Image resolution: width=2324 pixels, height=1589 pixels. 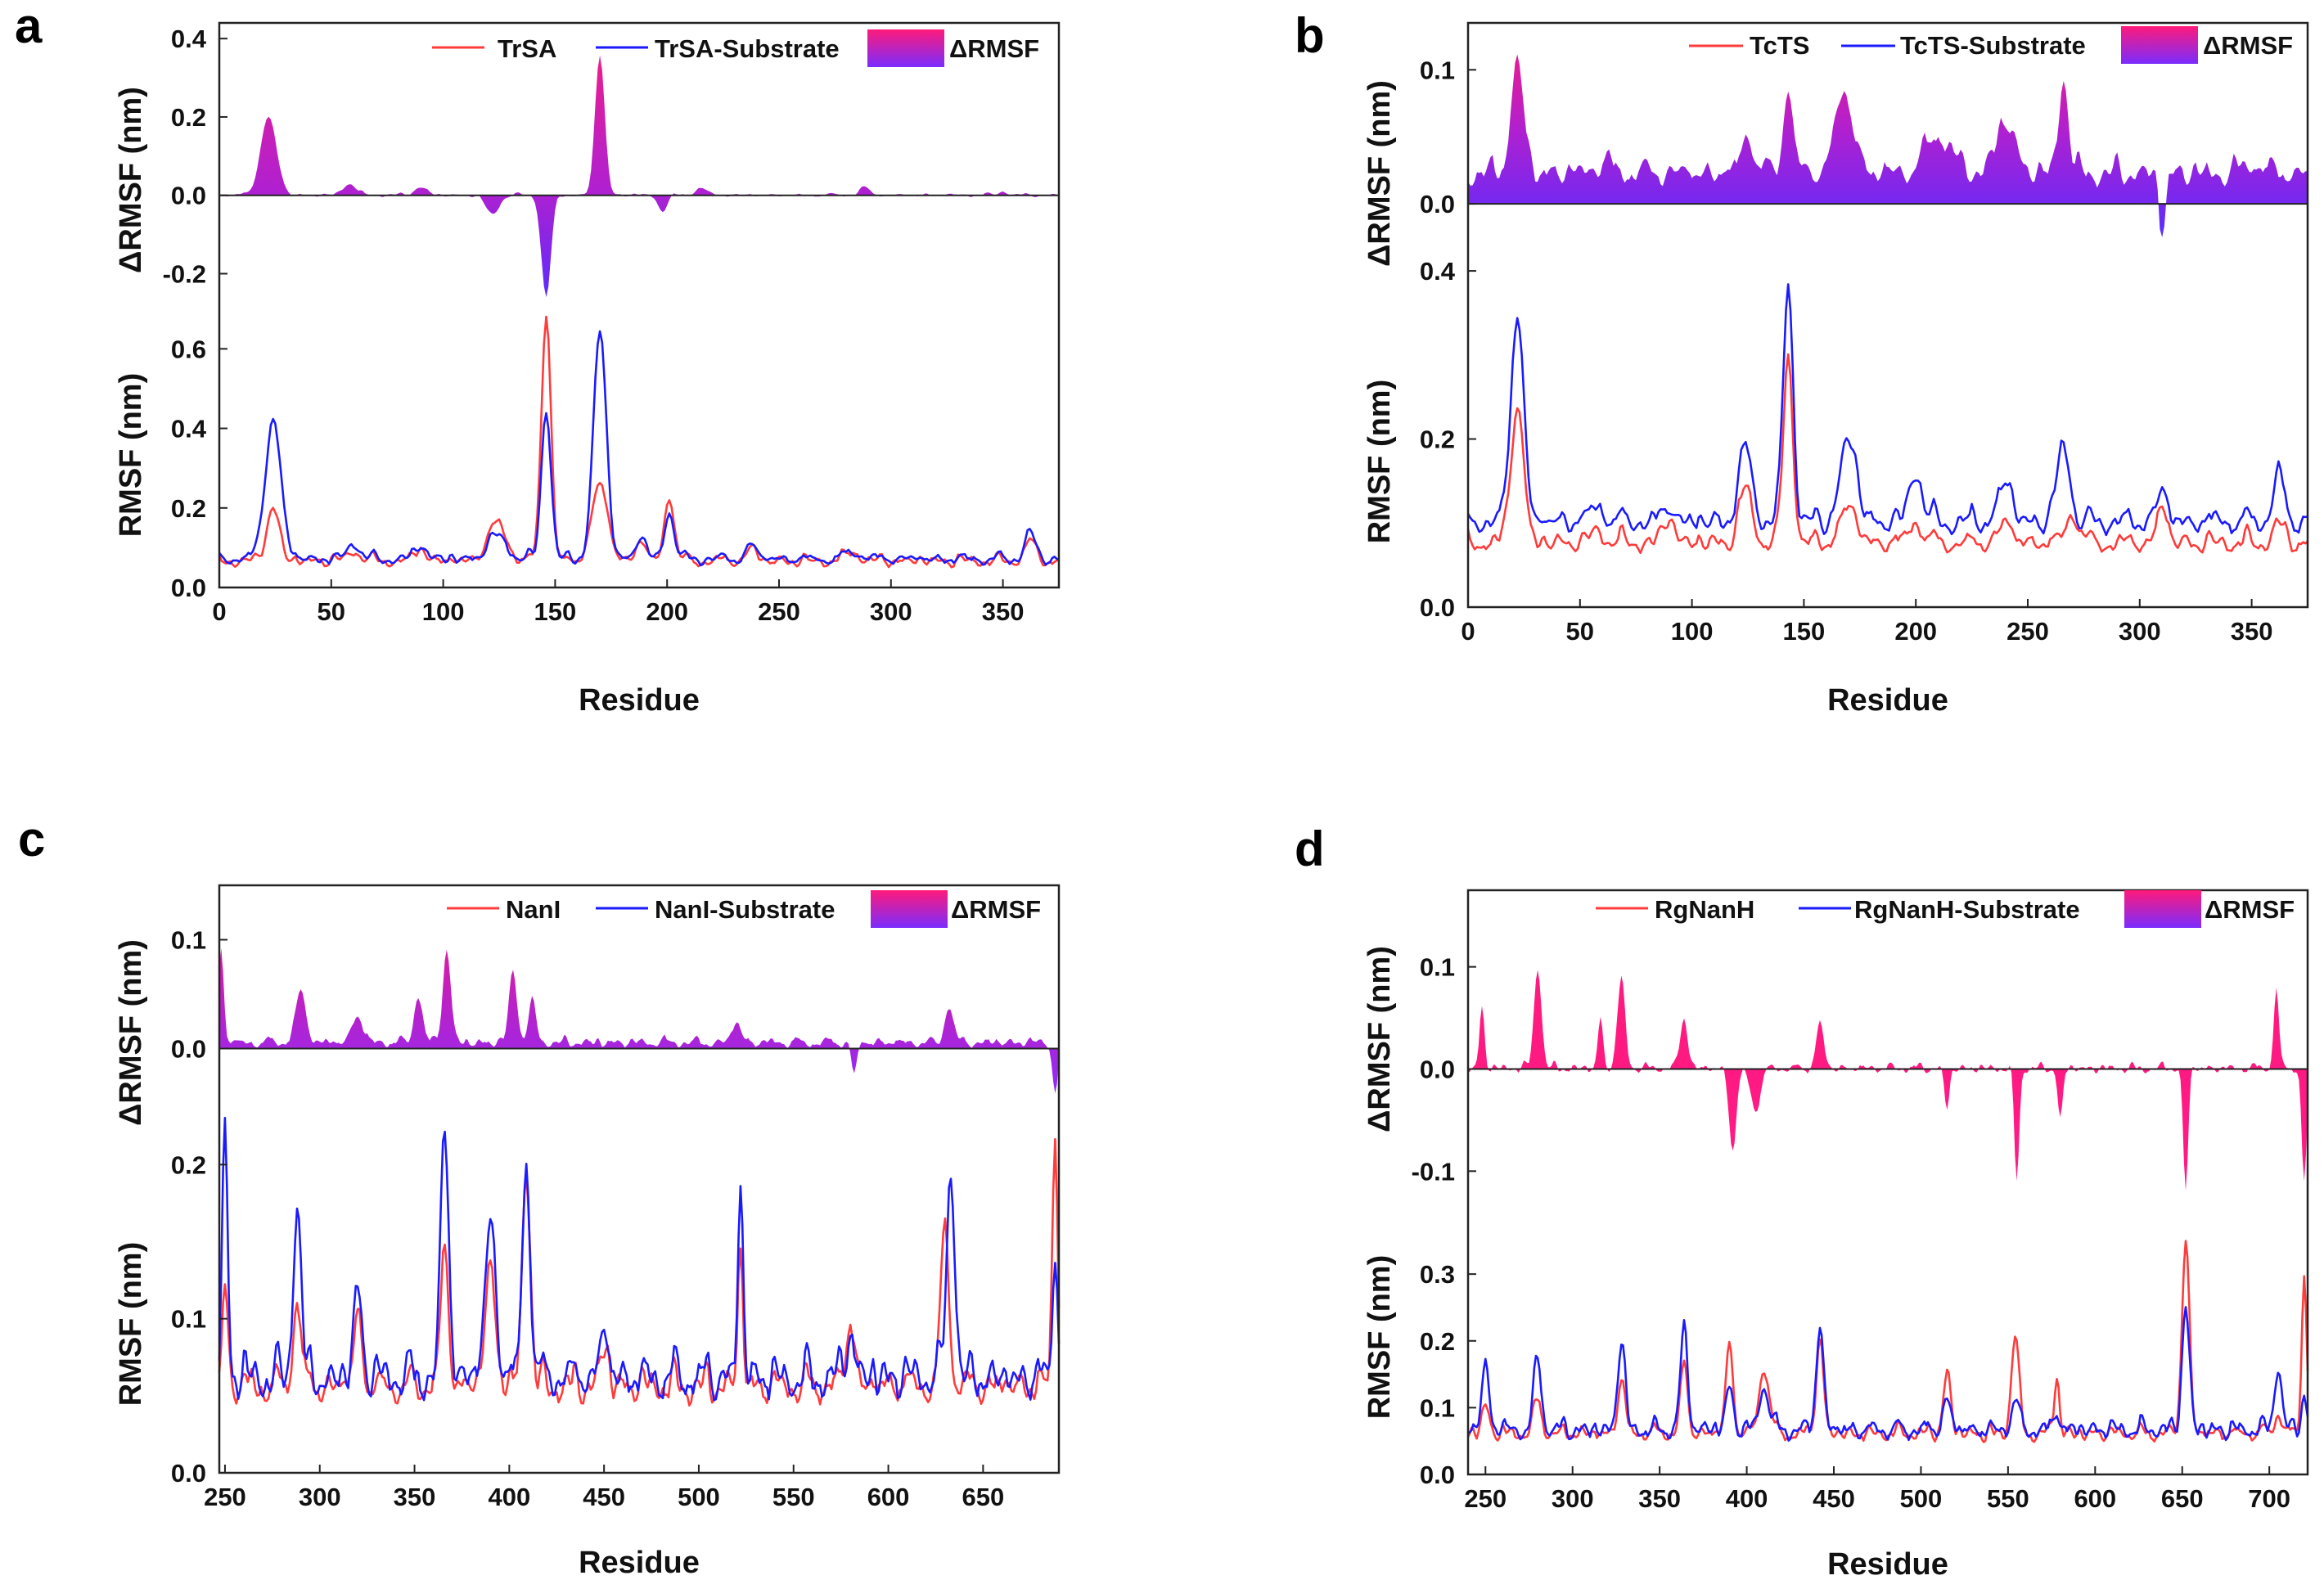 I want to click on rmsf-line-complex-a, so click(x=639, y=449).